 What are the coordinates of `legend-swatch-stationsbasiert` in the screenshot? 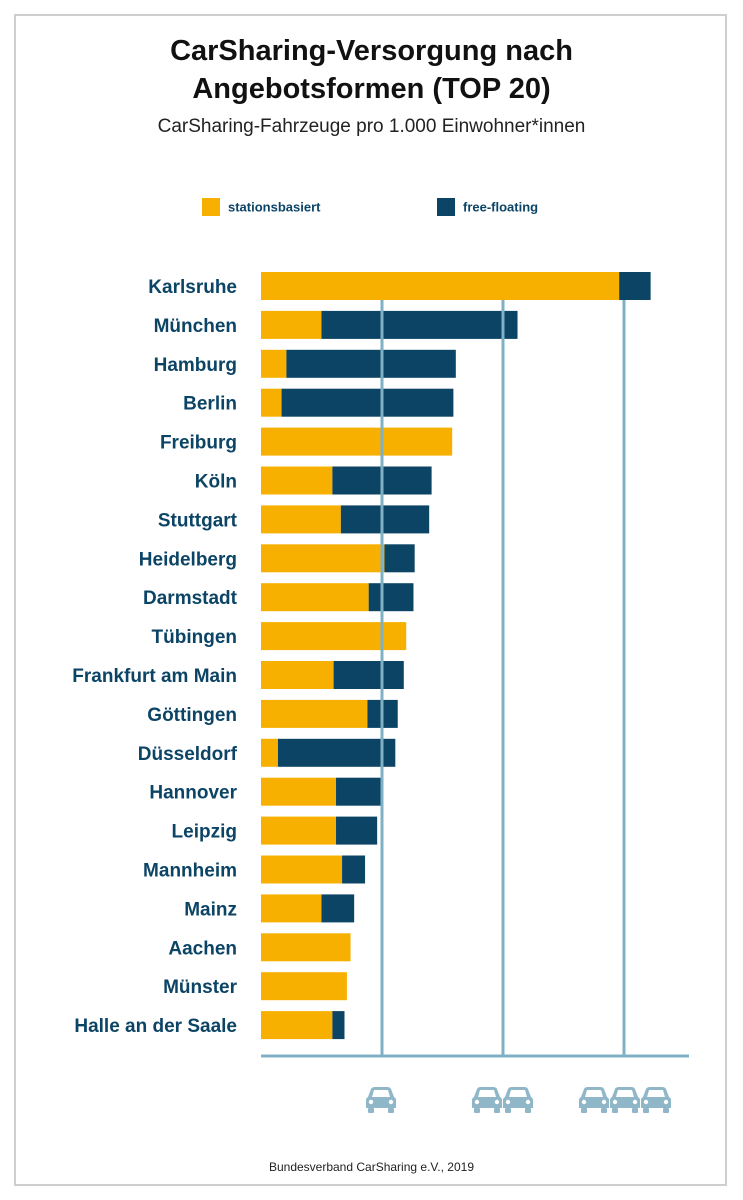 It's located at (211, 207).